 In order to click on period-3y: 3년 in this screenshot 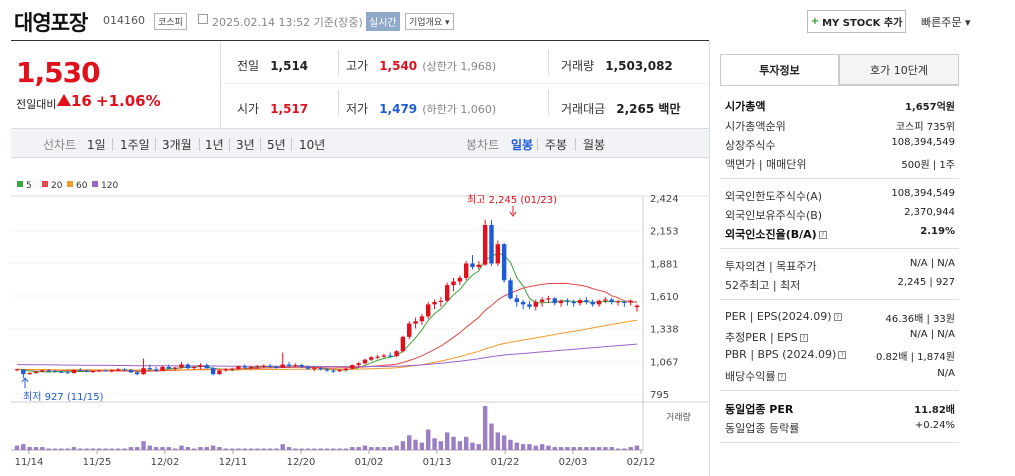, I will do `click(245, 145)`.